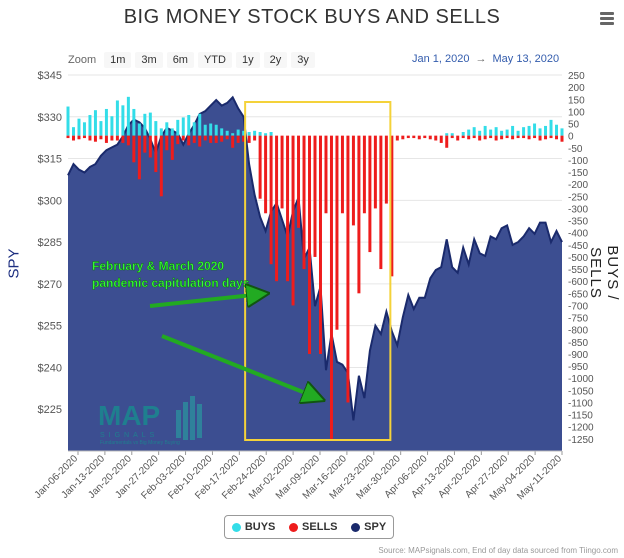  I want to click on y-right-tick-label: -900, so click(578, 355).